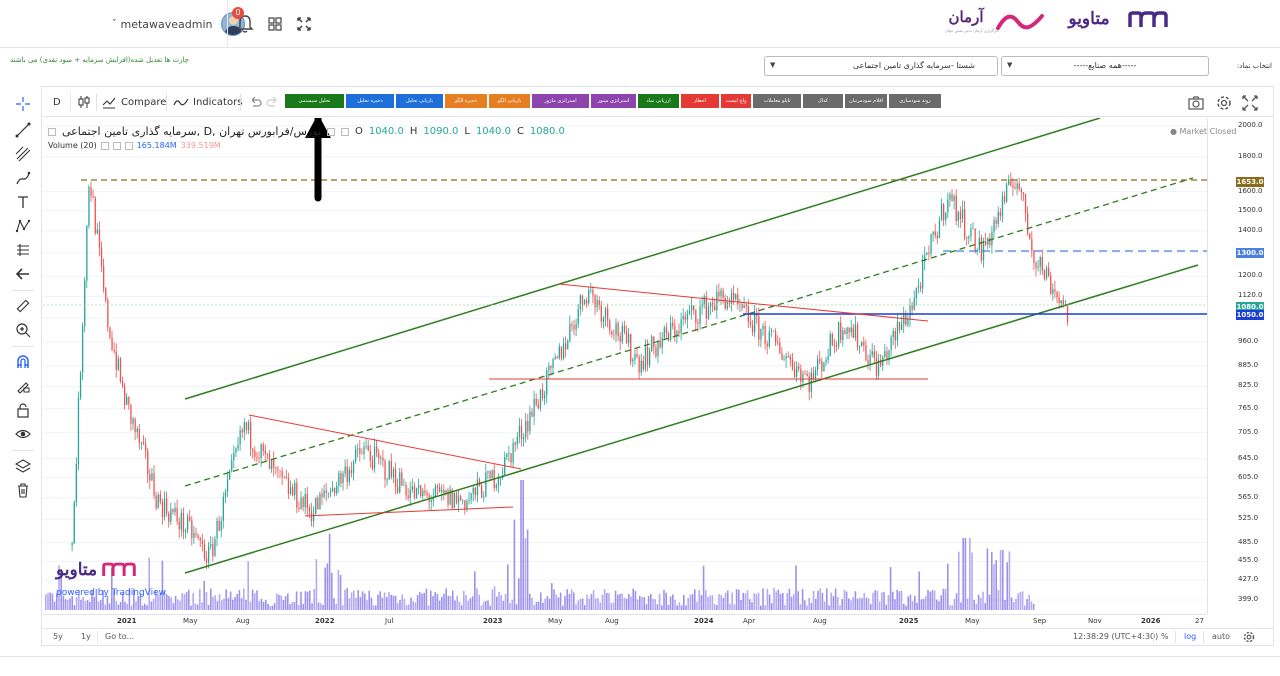 Image resolution: width=1280 pixels, height=676 pixels. Describe the element at coordinates (419, 101) in the screenshot. I see `custom-button-3: بازیابی تحلیل` at that location.